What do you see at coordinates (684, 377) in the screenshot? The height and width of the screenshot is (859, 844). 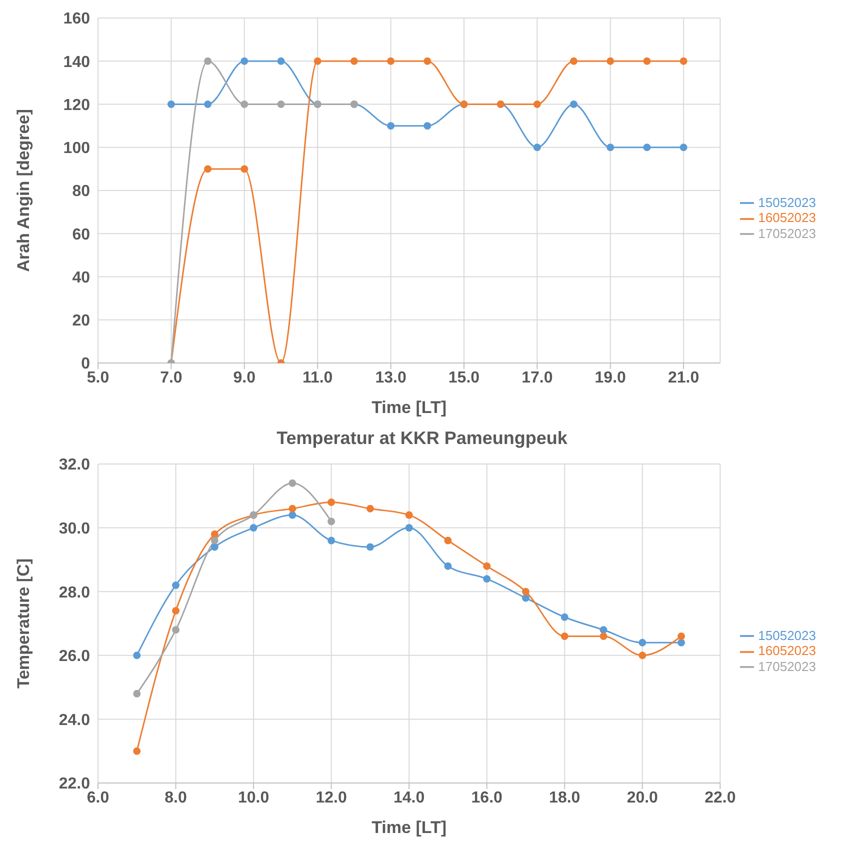 I see `x-tick-label: 21.0` at bounding box center [684, 377].